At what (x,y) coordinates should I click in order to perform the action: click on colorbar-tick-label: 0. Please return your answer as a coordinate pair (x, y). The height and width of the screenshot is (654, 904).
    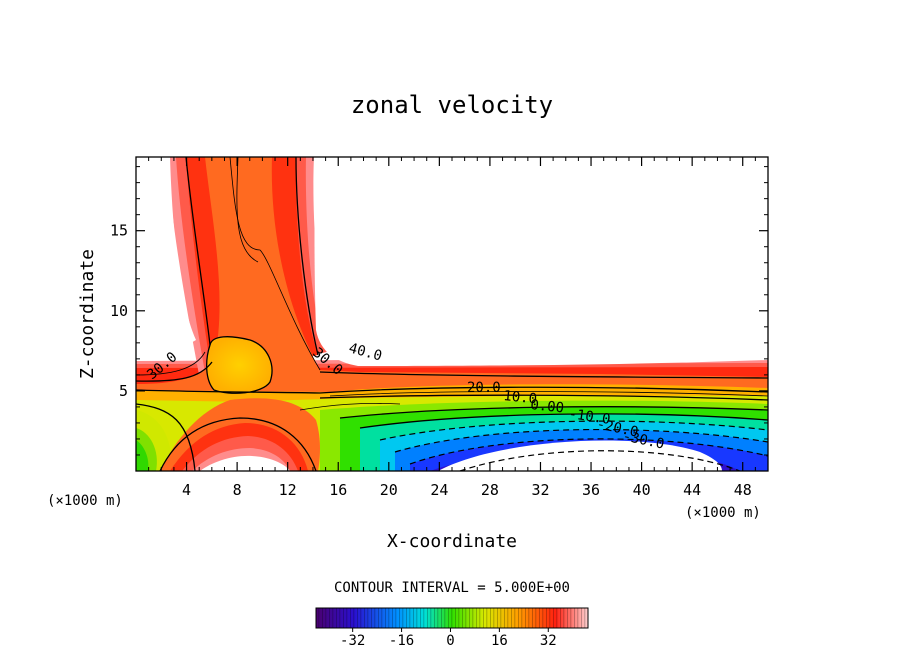
    Looking at the image, I should click on (450, 641).